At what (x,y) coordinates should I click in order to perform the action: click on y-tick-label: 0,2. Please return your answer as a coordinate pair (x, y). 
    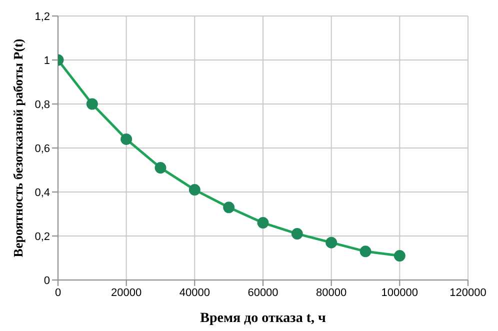
    Looking at the image, I should click on (42, 236).